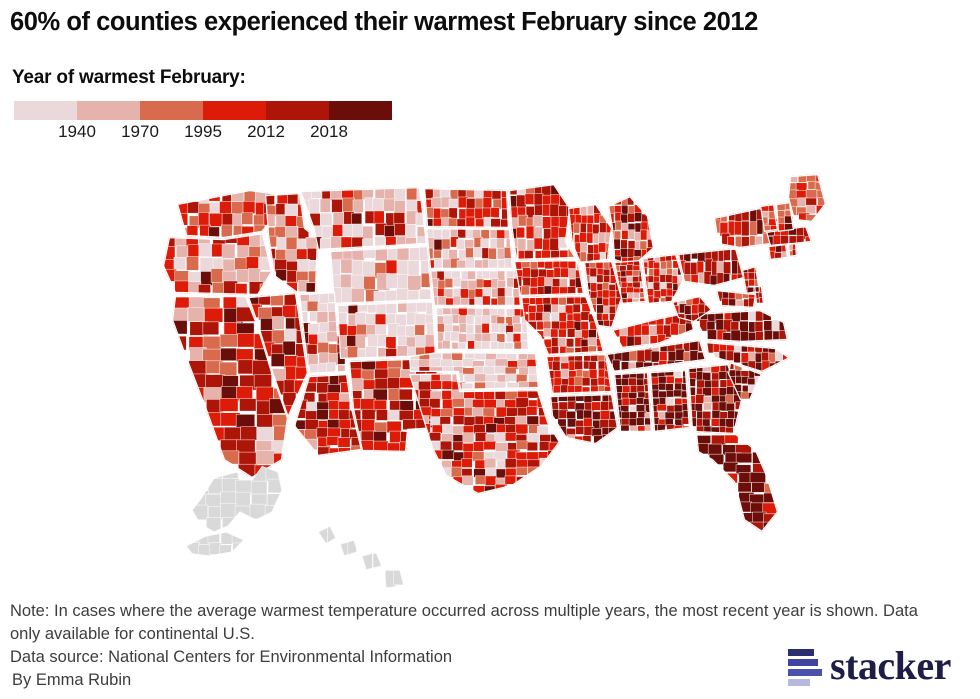  I want to click on legend-tick-labels: 1940 1970 1995 2012 2018, so click(203, 133).